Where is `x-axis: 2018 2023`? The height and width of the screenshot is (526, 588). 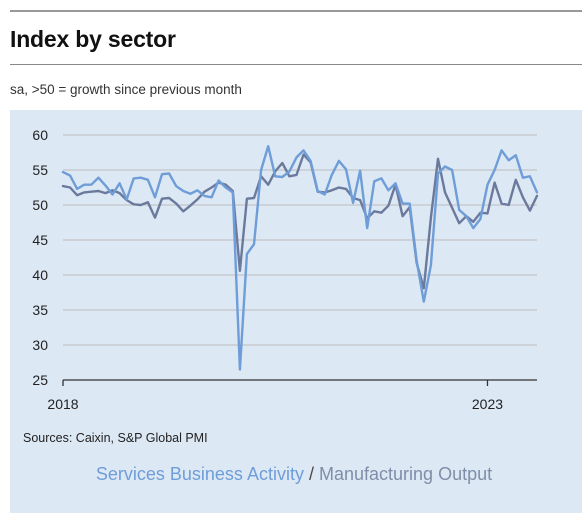
x-axis: 2018 2023 is located at coordinates (292, 395).